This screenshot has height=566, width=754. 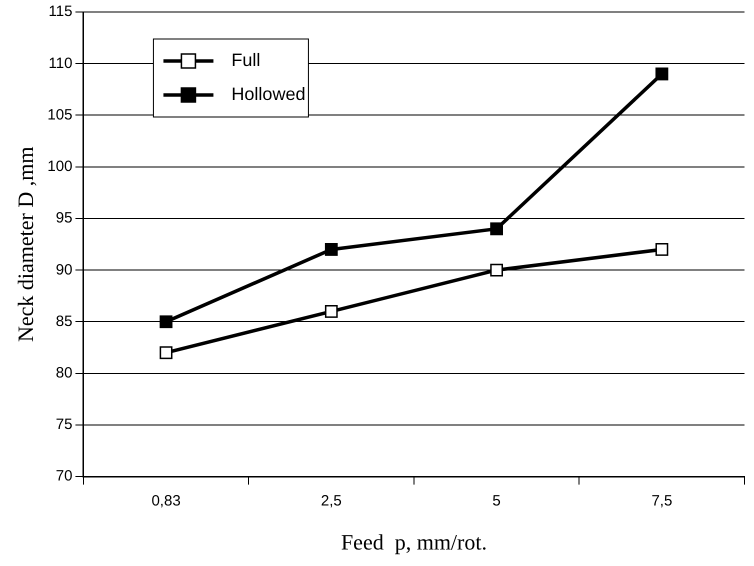 I want to click on y-tick-label: 95, so click(x=64, y=218).